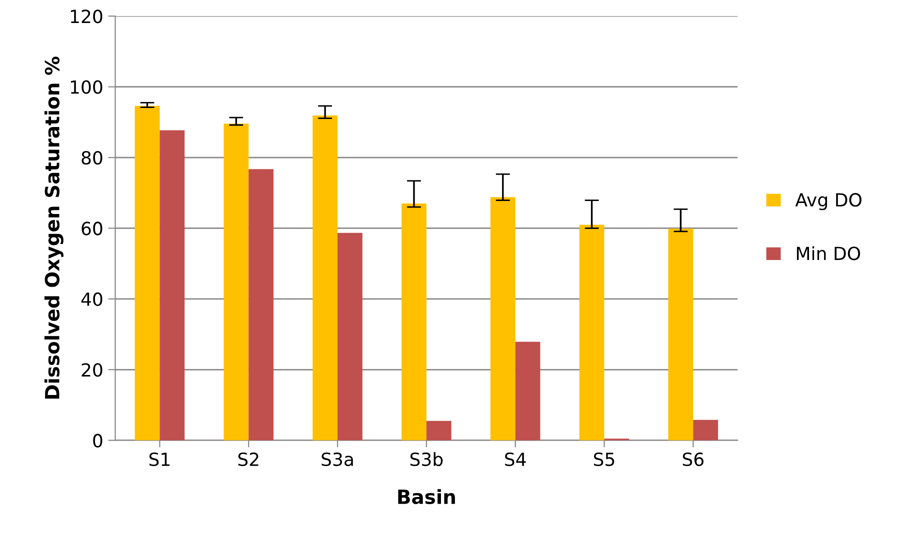 The height and width of the screenshot is (537, 922). What do you see at coordinates (91, 299) in the screenshot?
I see `y-tick-label: 40` at bounding box center [91, 299].